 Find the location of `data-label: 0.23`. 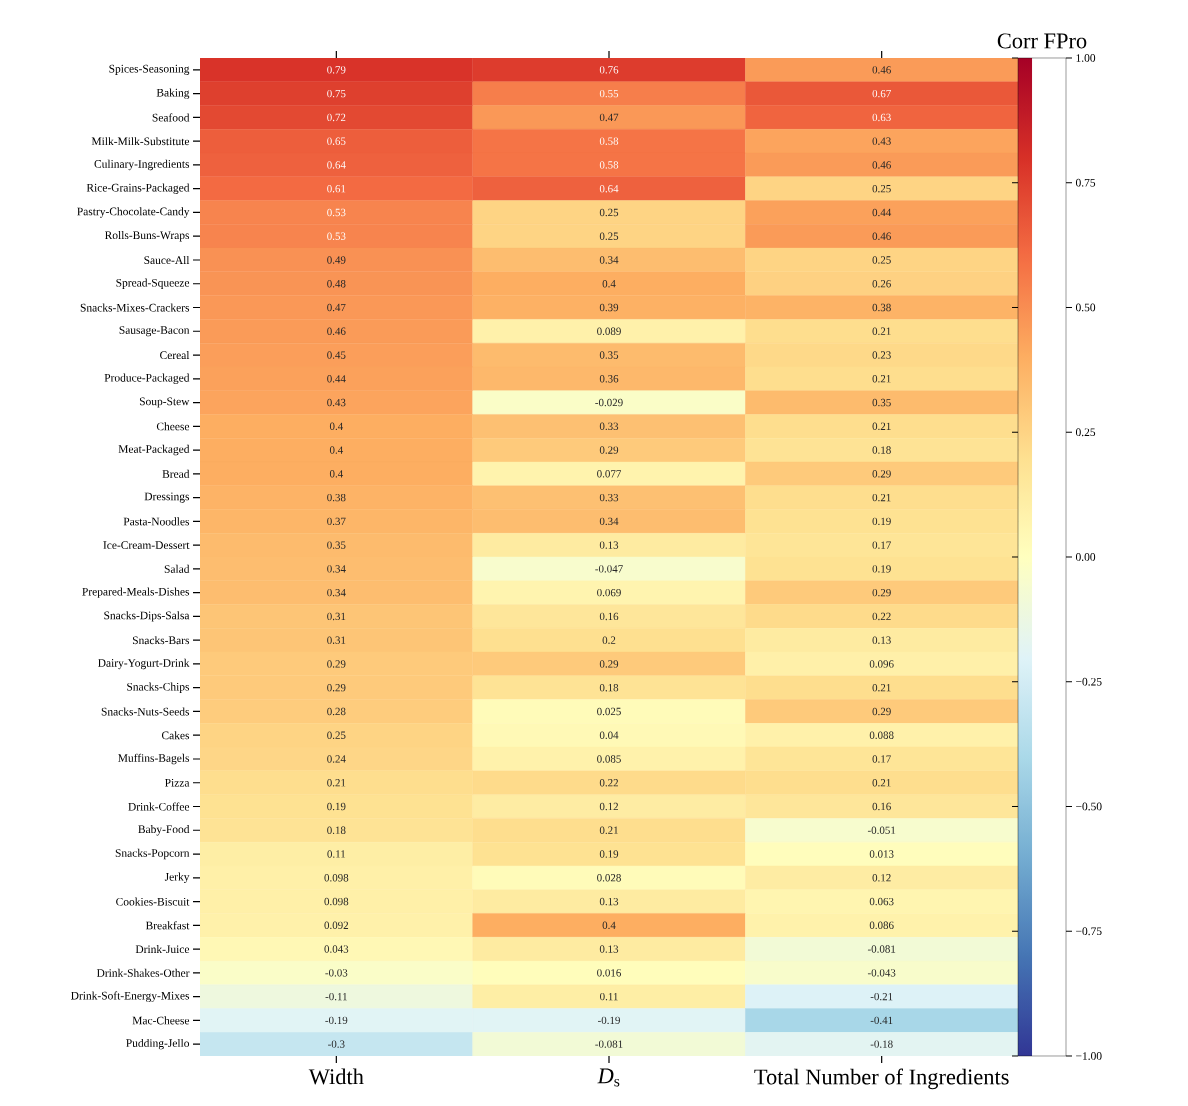

data-label: 0.23 is located at coordinates (881, 355).